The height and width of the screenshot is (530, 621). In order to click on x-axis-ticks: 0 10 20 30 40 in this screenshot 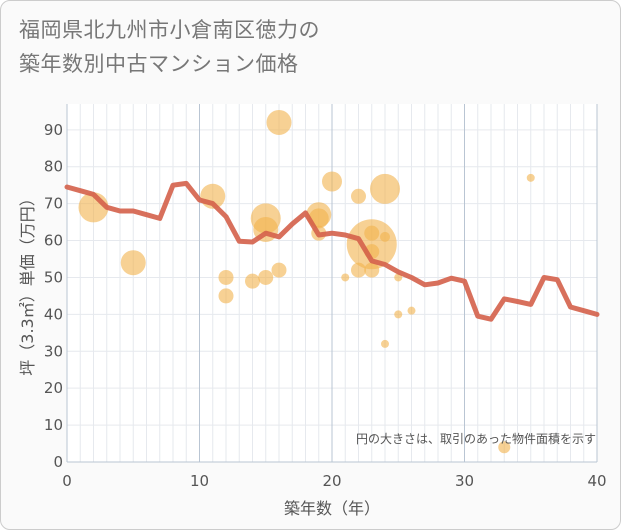, I will do `click(334, 481)`.